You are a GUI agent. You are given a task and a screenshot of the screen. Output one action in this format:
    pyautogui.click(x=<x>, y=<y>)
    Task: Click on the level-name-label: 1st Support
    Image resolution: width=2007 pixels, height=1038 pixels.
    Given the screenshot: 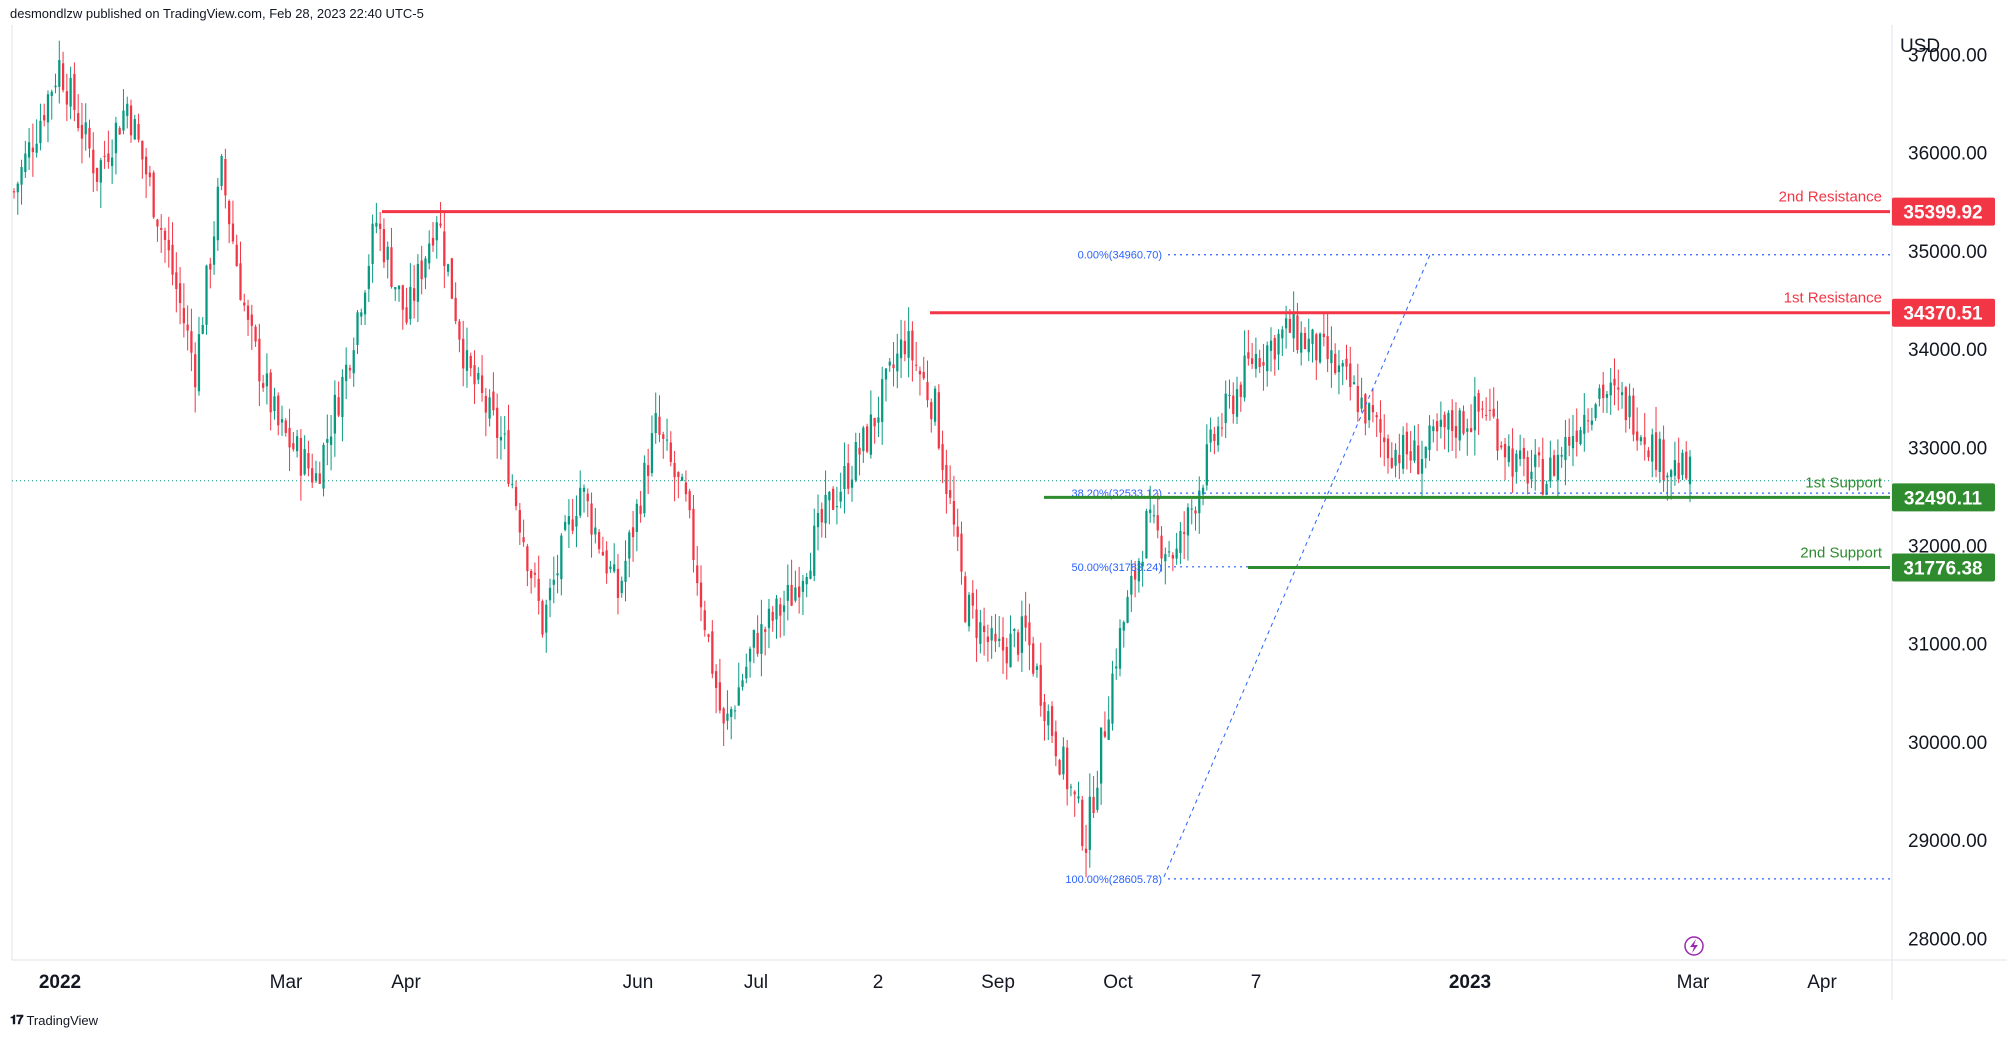 What is the action you would take?
    pyautogui.click(x=1844, y=482)
    